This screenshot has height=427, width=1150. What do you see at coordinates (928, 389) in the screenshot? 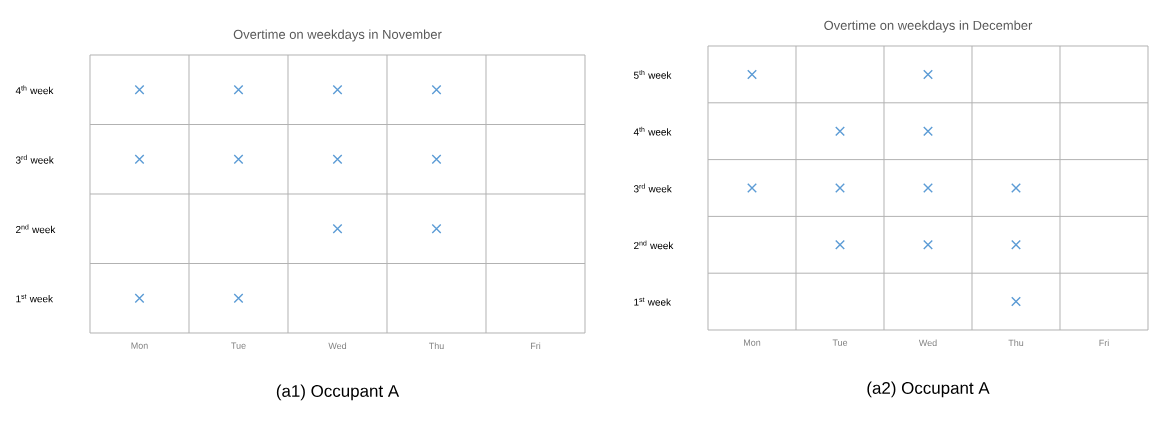
I see `text: (a2) Occupant A` at bounding box center [928, 389].